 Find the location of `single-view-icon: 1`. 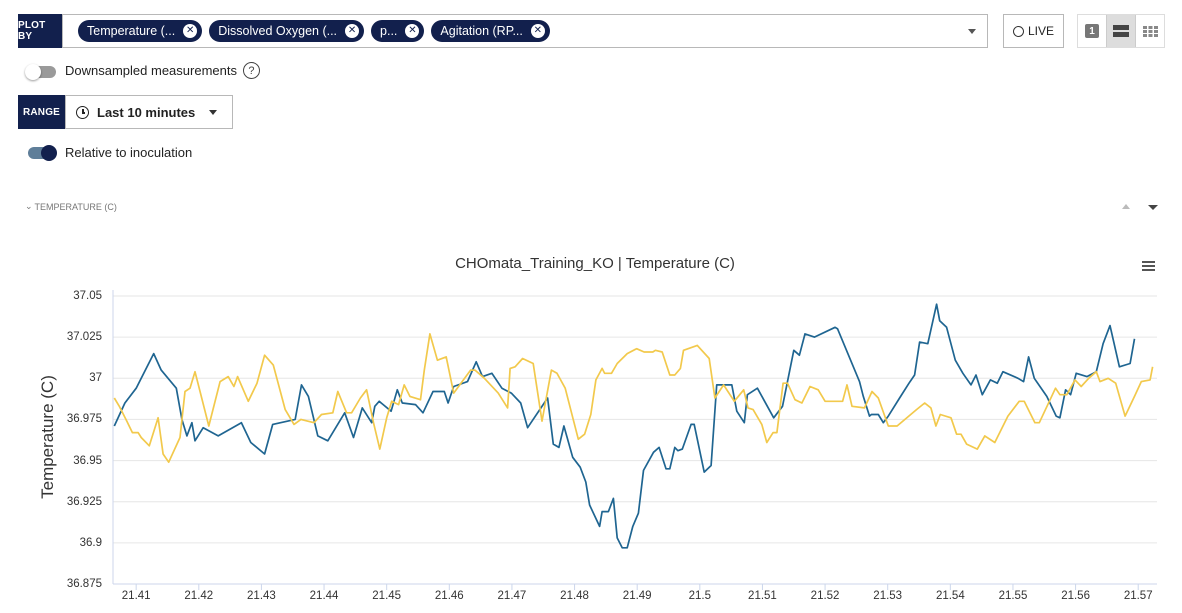

single-view-icon: 1 is located at coordinates (1092, 31).